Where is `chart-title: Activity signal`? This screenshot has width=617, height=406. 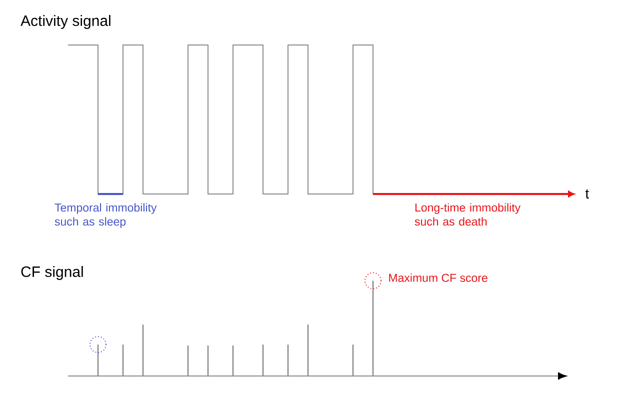 chart-title: Activity signal is located at coordinates (65, 22).